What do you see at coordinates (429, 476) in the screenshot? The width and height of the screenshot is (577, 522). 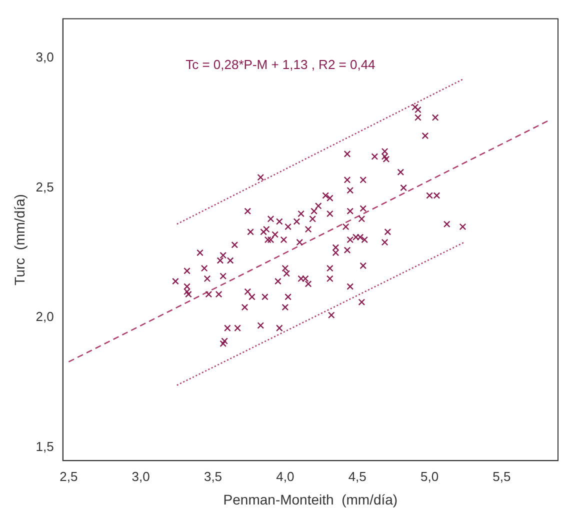 I see `x-tick-label: 5,0` at bounding box center [429, 476].